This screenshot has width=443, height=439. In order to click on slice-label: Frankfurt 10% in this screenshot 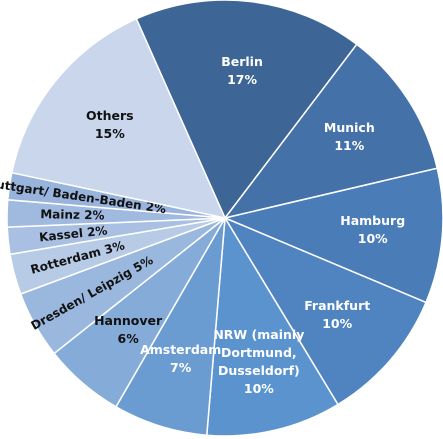, I will do `click(337, 315)`.